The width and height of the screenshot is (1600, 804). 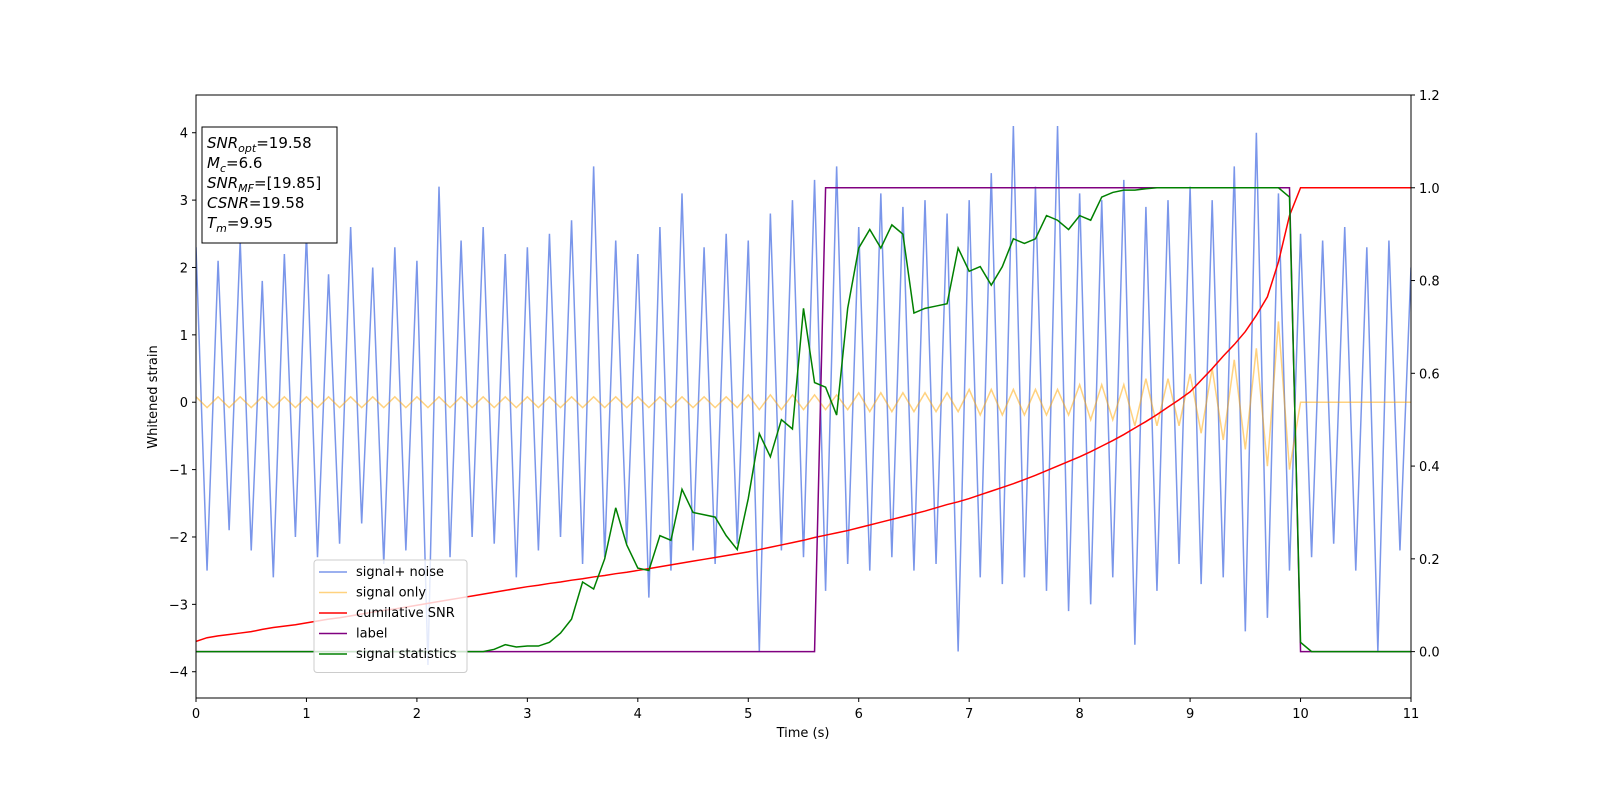 What do you see at coordinates (391, 593) in the screenshot?
I see `legend-label: signal only` at bounding box center [391, 593].